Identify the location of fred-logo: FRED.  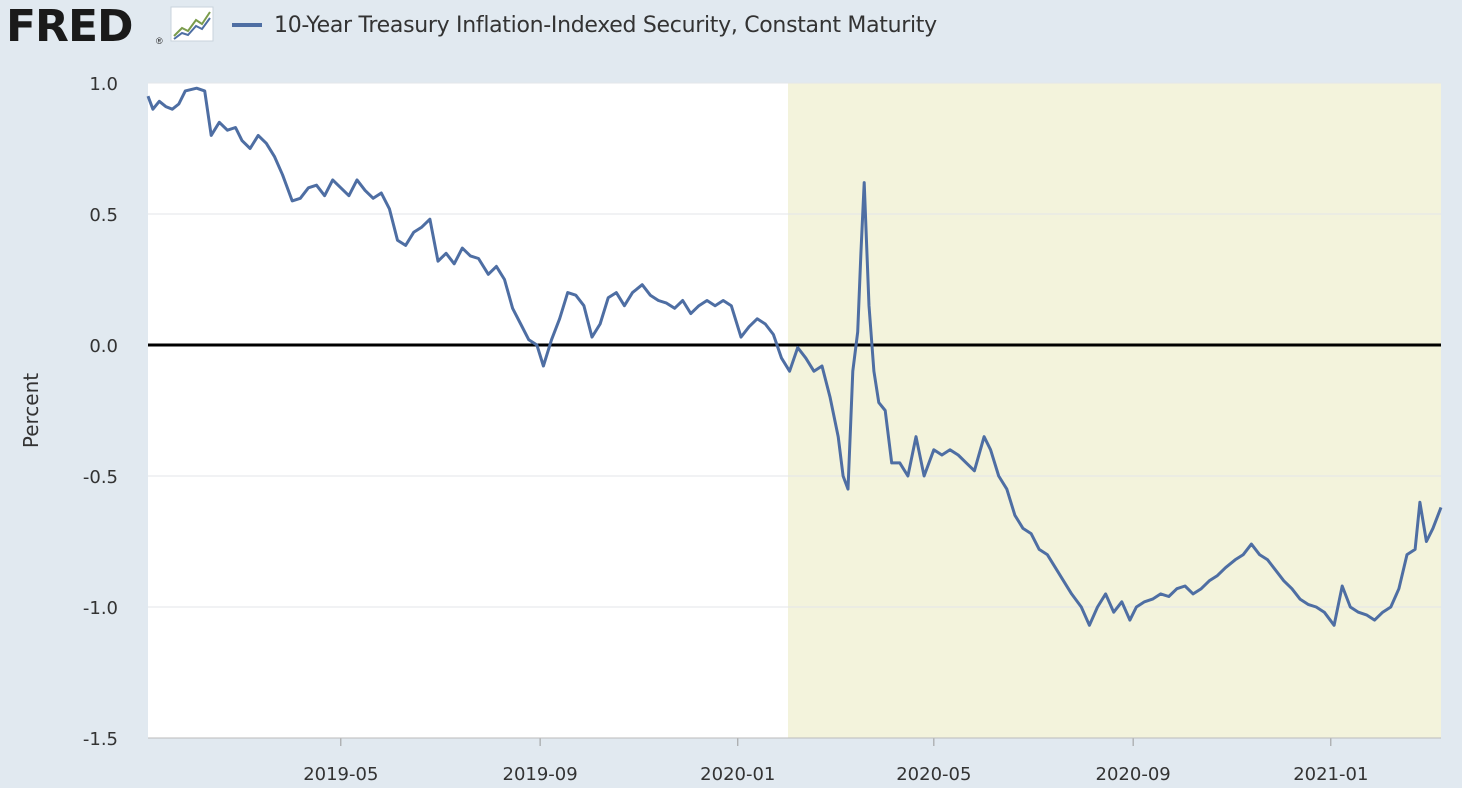
(70, 26).